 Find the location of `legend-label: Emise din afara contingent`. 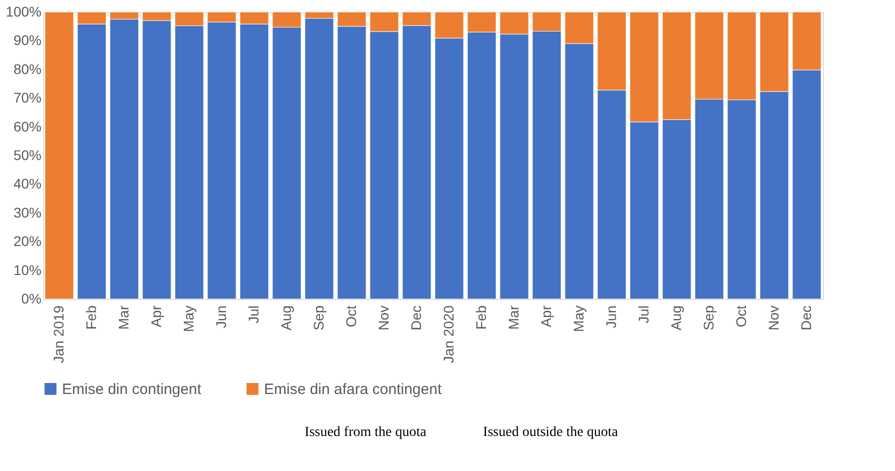

legend-label: Emise din afara contingent is located at coordinates (353, 389).